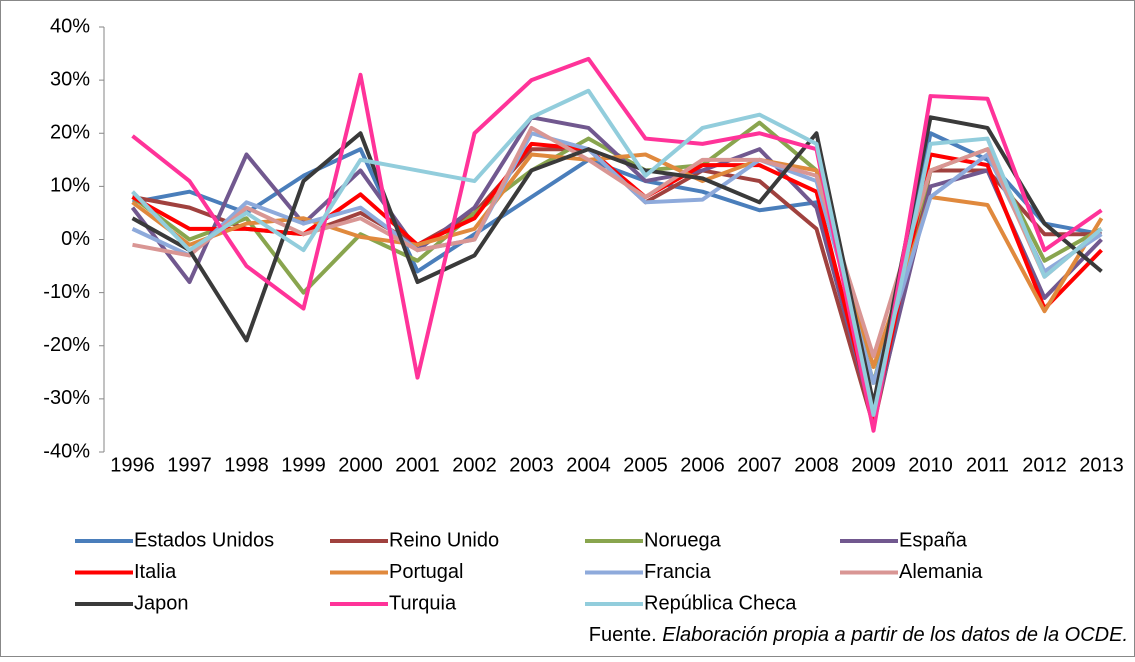 This screenshot has height=662, width=1135. What do you see at coordinates (66, 345) in the screenshot?
I see `y-tick-label: -20%` at bounding box center [66, 345].